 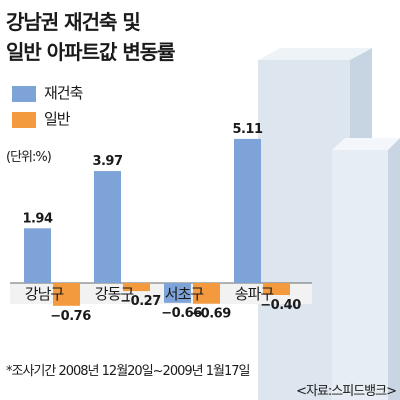 What do you see at coordinates (254, 294) in the screenshot?
I see `category-label: 송파구` at bounding box center [254, 294].